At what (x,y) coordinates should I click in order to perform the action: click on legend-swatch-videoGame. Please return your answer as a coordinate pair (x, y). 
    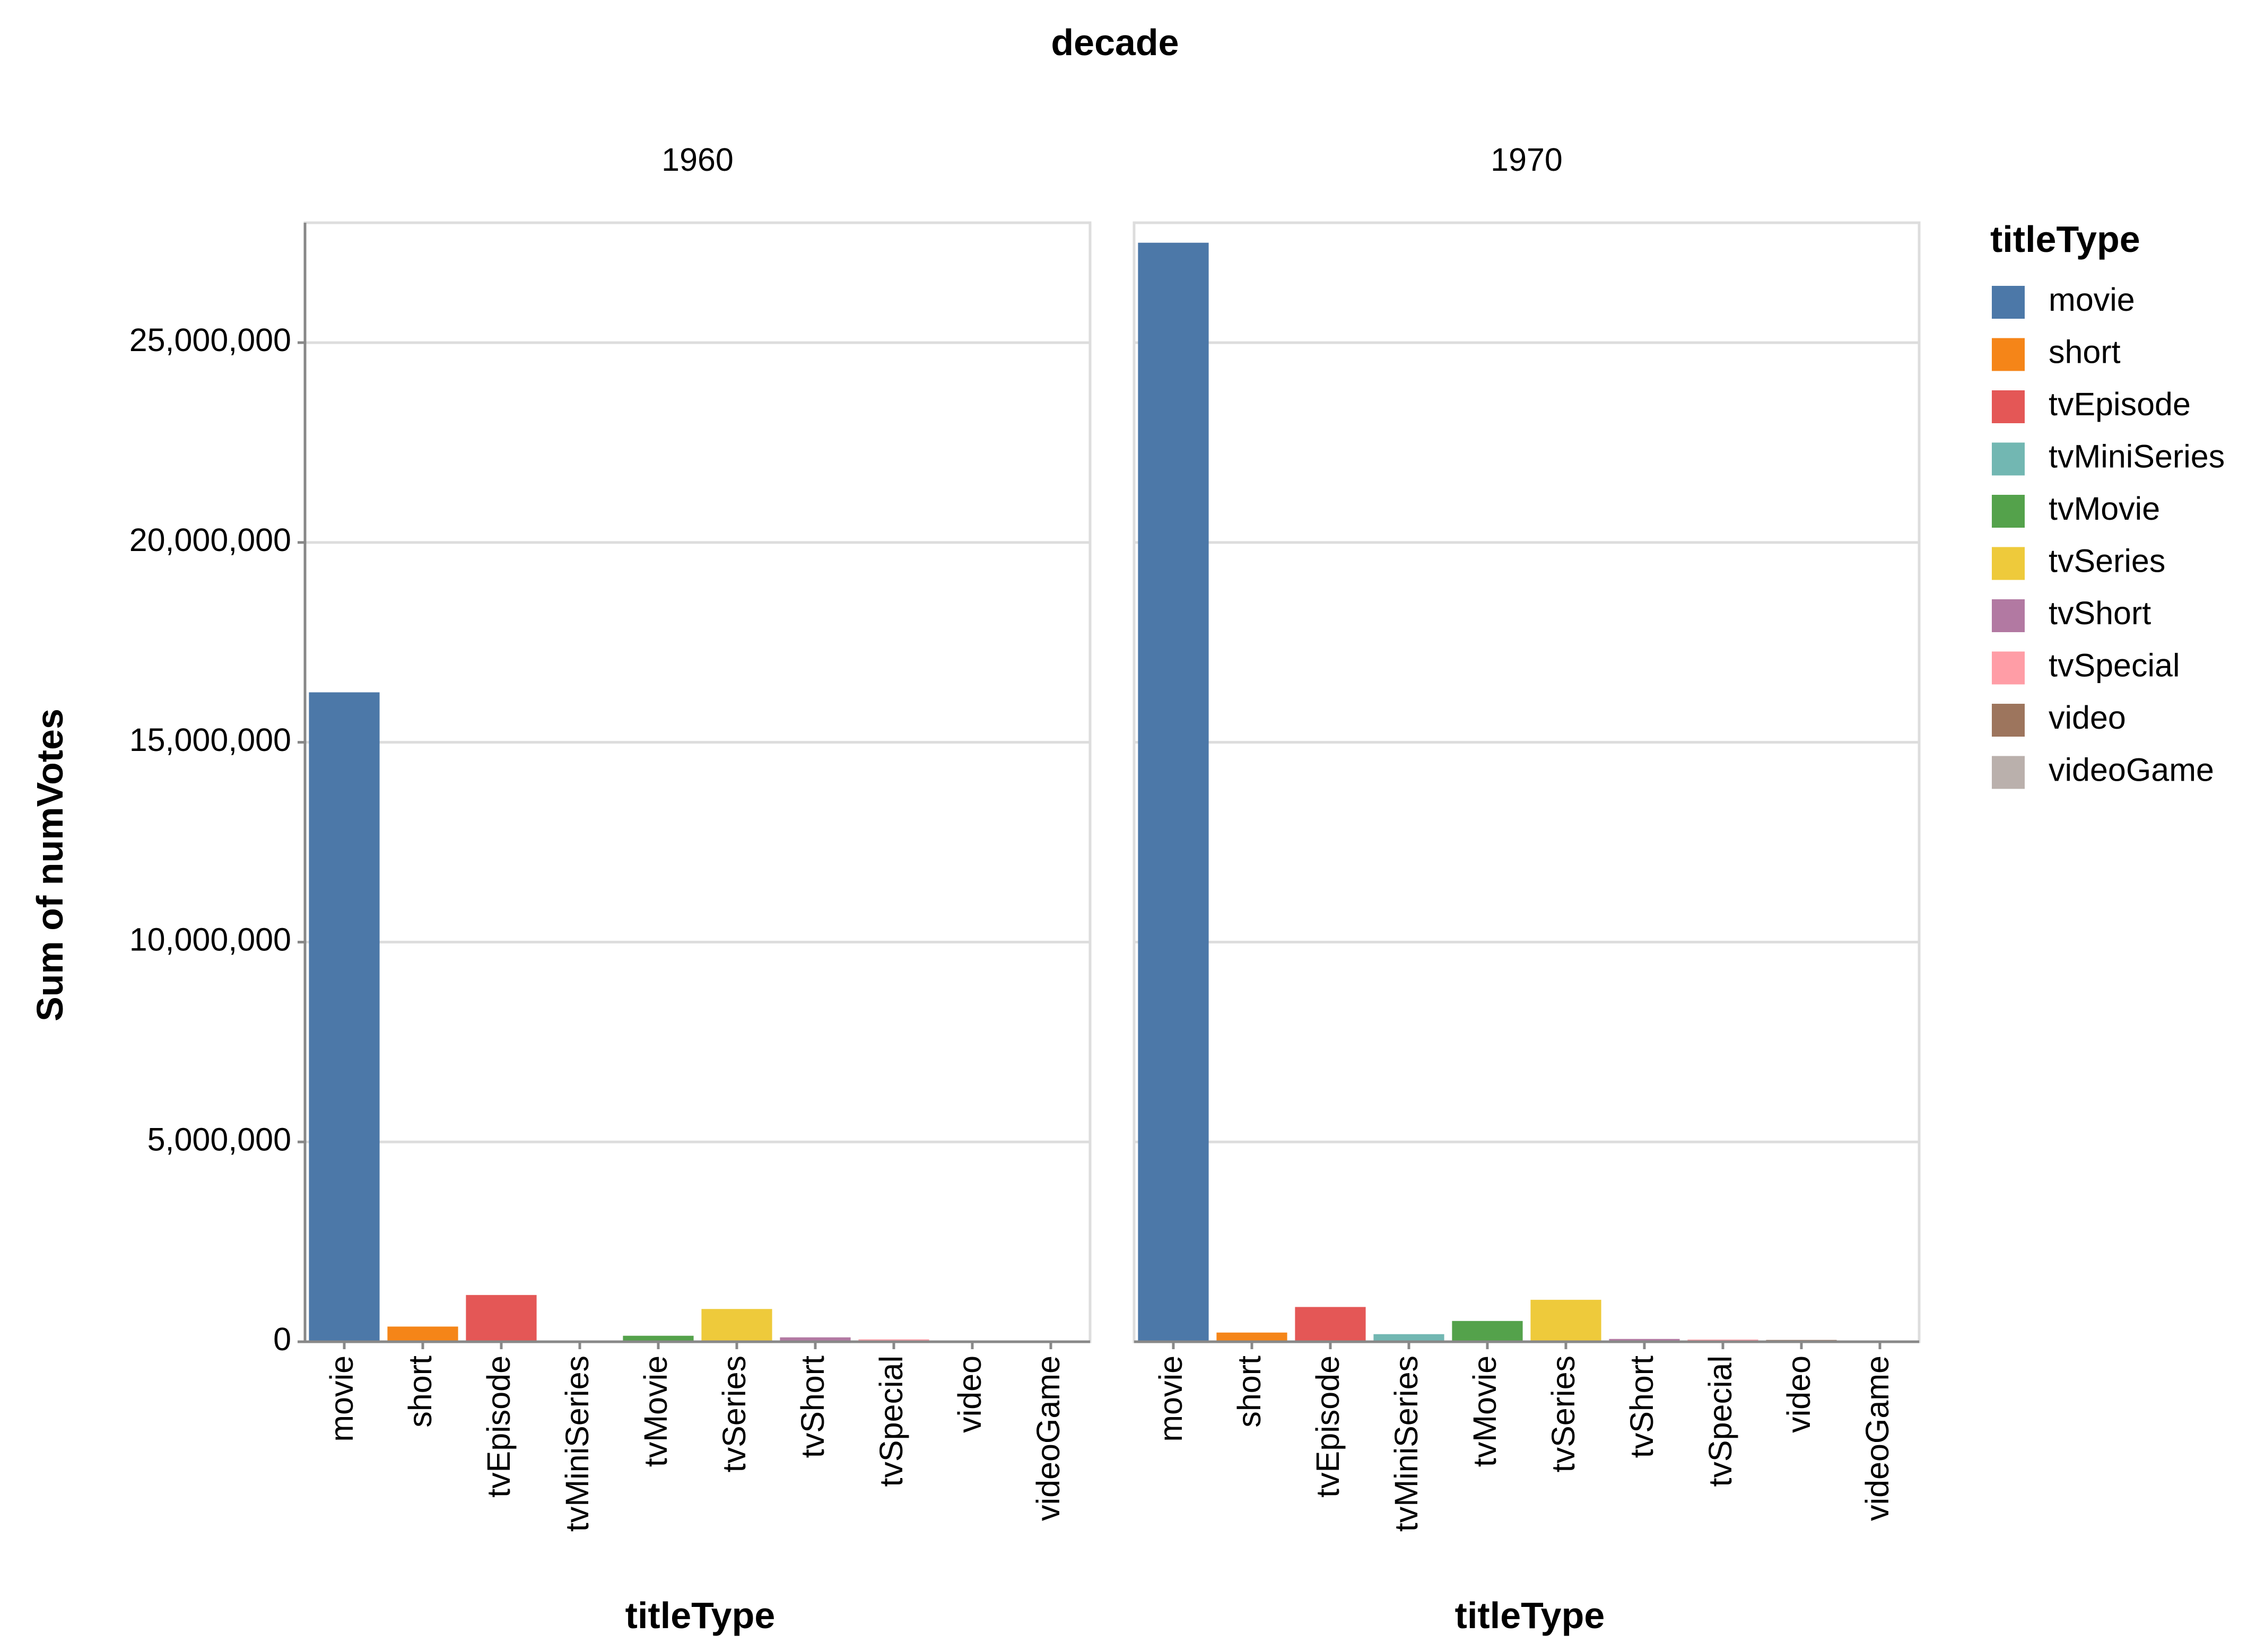
    Looking at the image, I should click on (2009, 773).